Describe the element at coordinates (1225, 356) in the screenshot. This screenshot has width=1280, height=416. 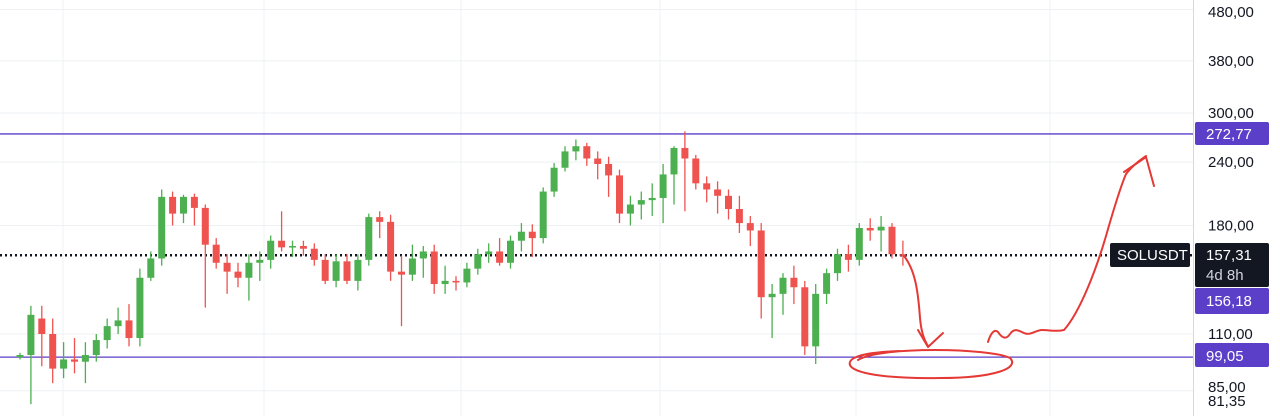
I see `level-bottom-label: 99,05` at that location.